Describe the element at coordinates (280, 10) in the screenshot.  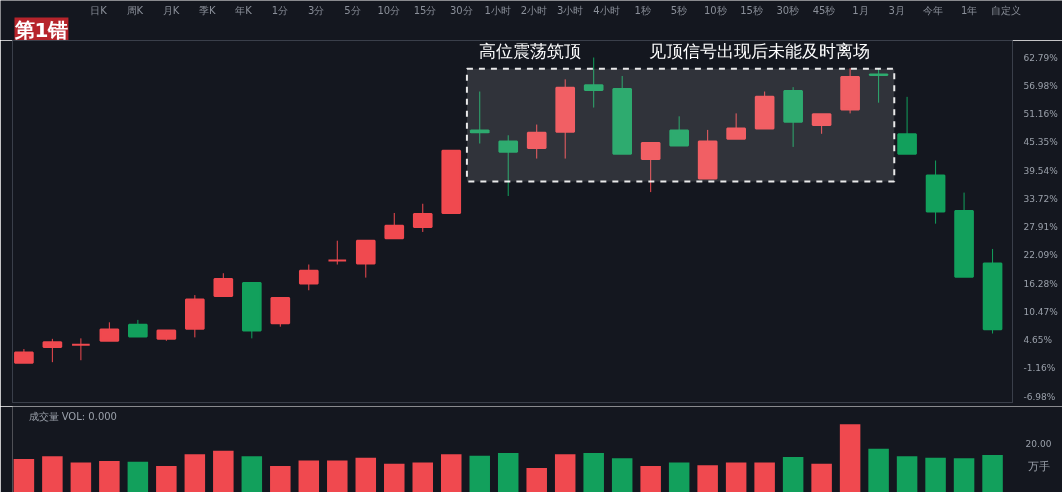
I see `text: 1分` at that location.